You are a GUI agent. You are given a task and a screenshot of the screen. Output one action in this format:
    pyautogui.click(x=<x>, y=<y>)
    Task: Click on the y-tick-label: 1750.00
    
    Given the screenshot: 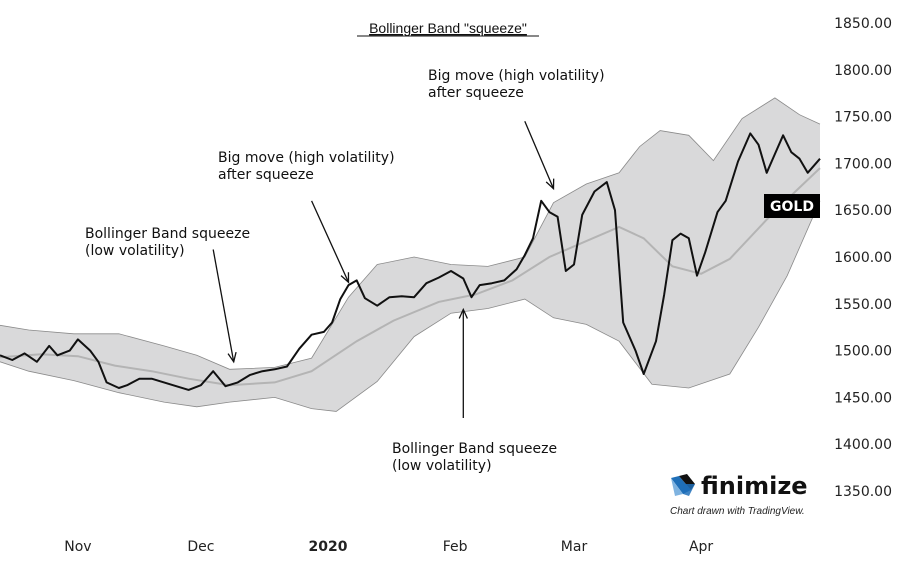 What is the action you would take?
    pyautogui.click(x=863, y=118)
    